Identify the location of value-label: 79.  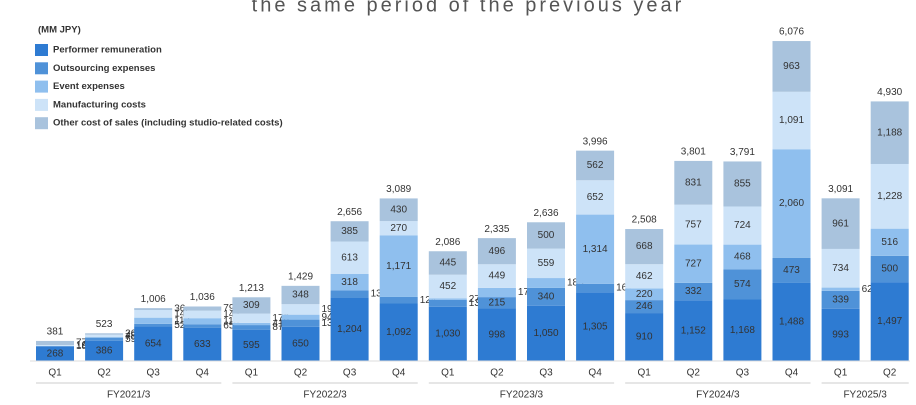
(229, 308).